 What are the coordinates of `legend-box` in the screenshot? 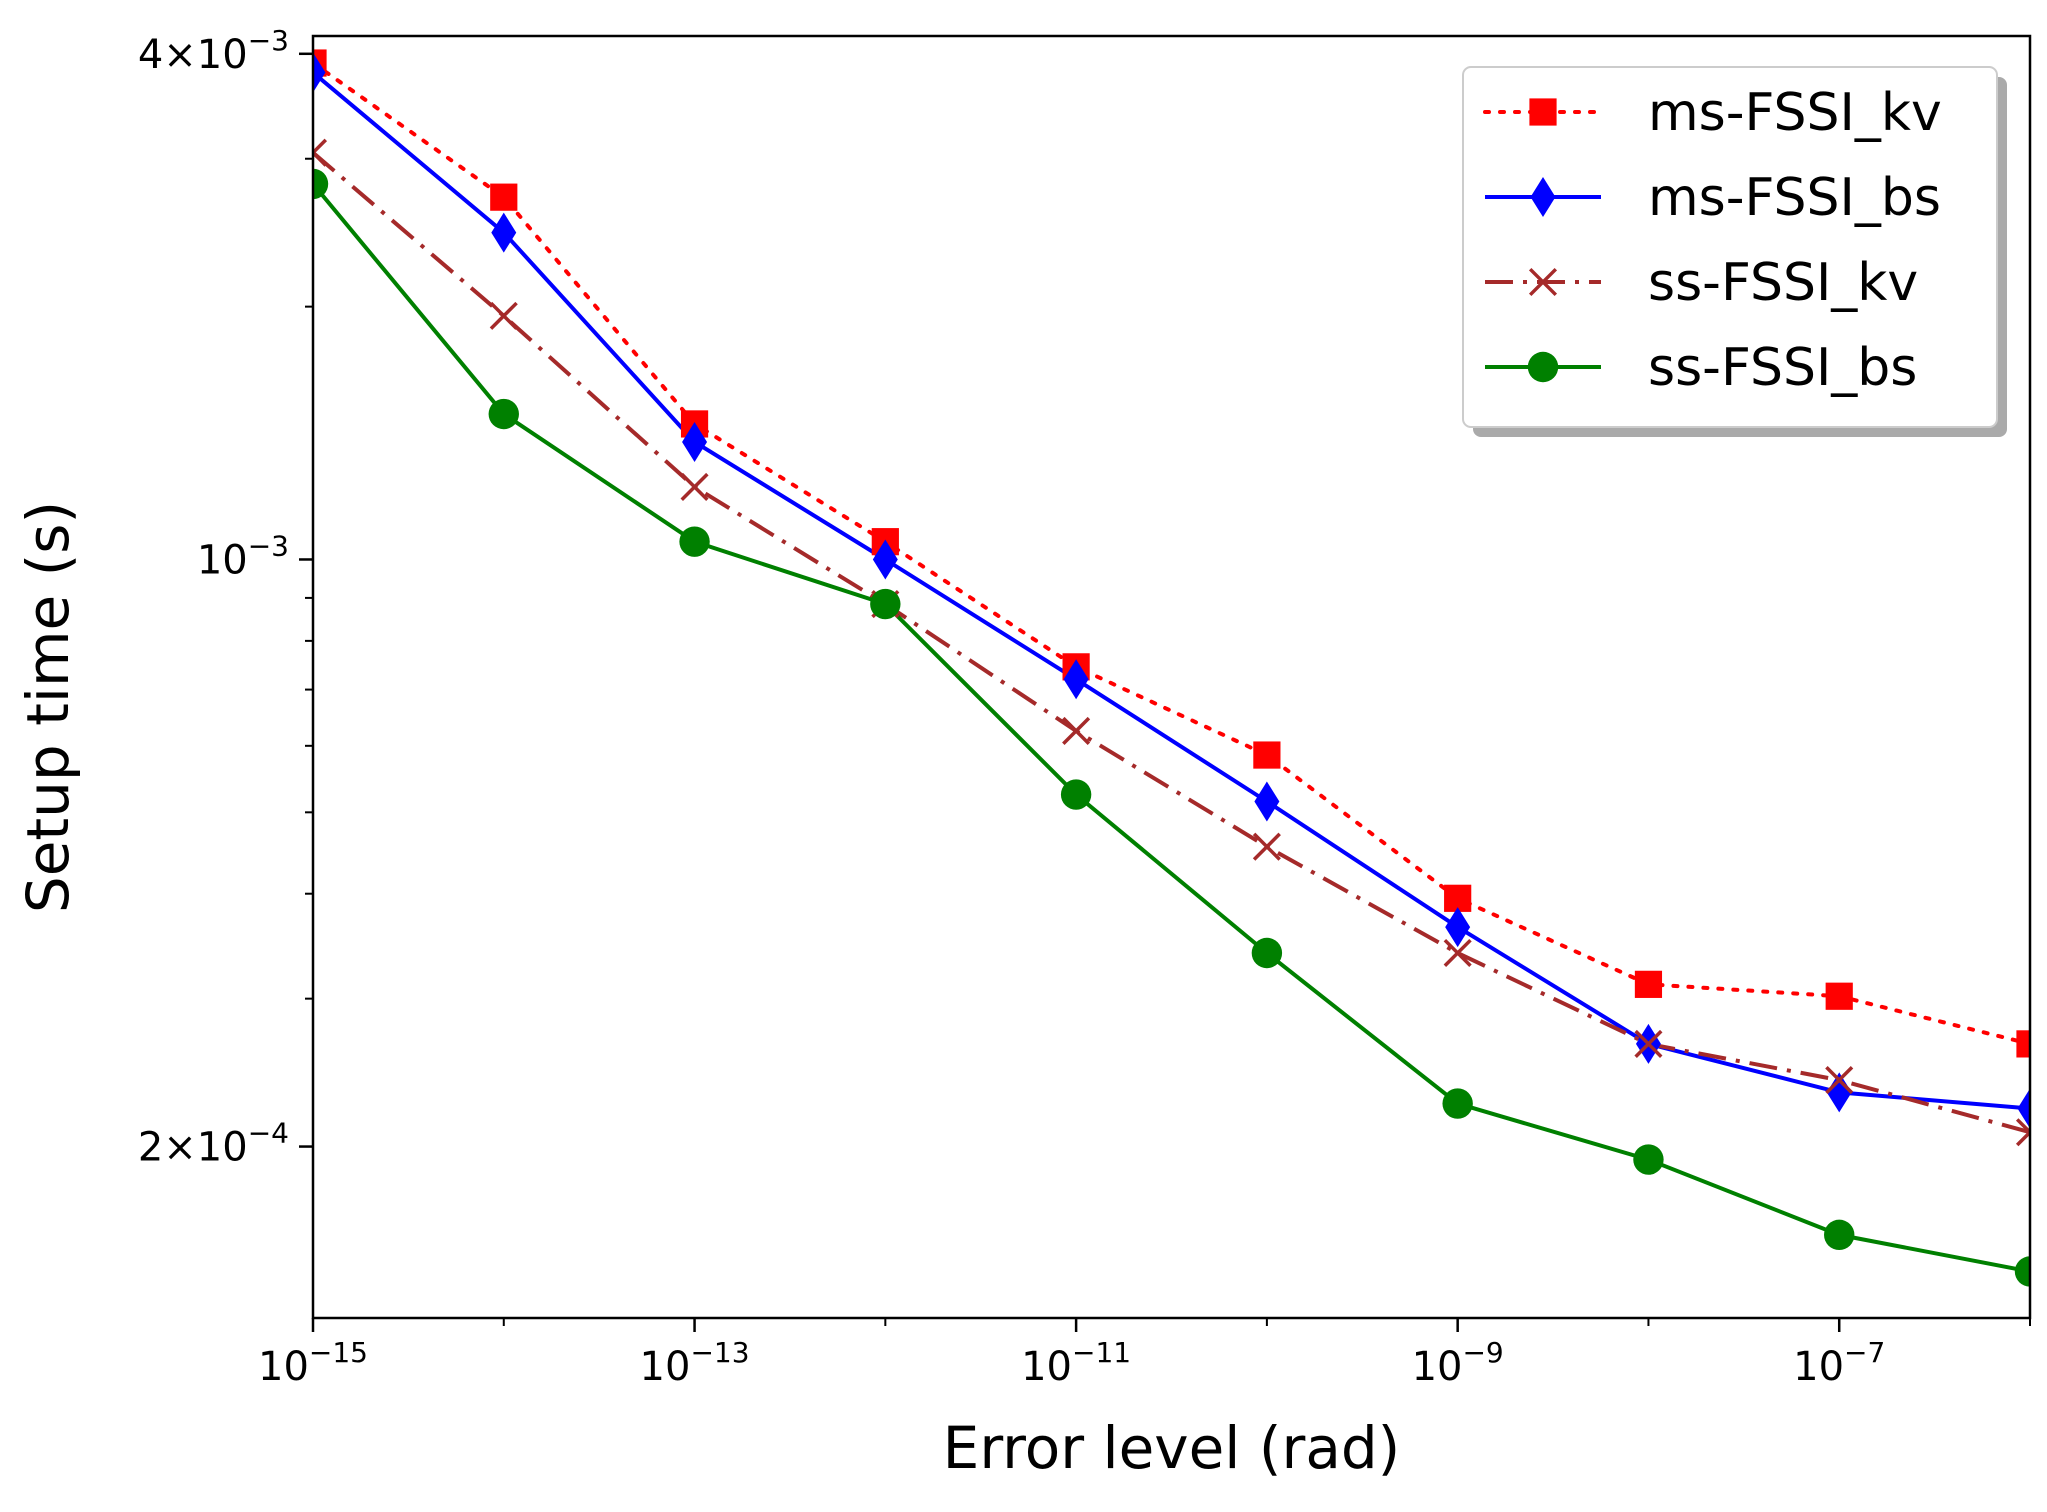 It's located at (1730, 247).